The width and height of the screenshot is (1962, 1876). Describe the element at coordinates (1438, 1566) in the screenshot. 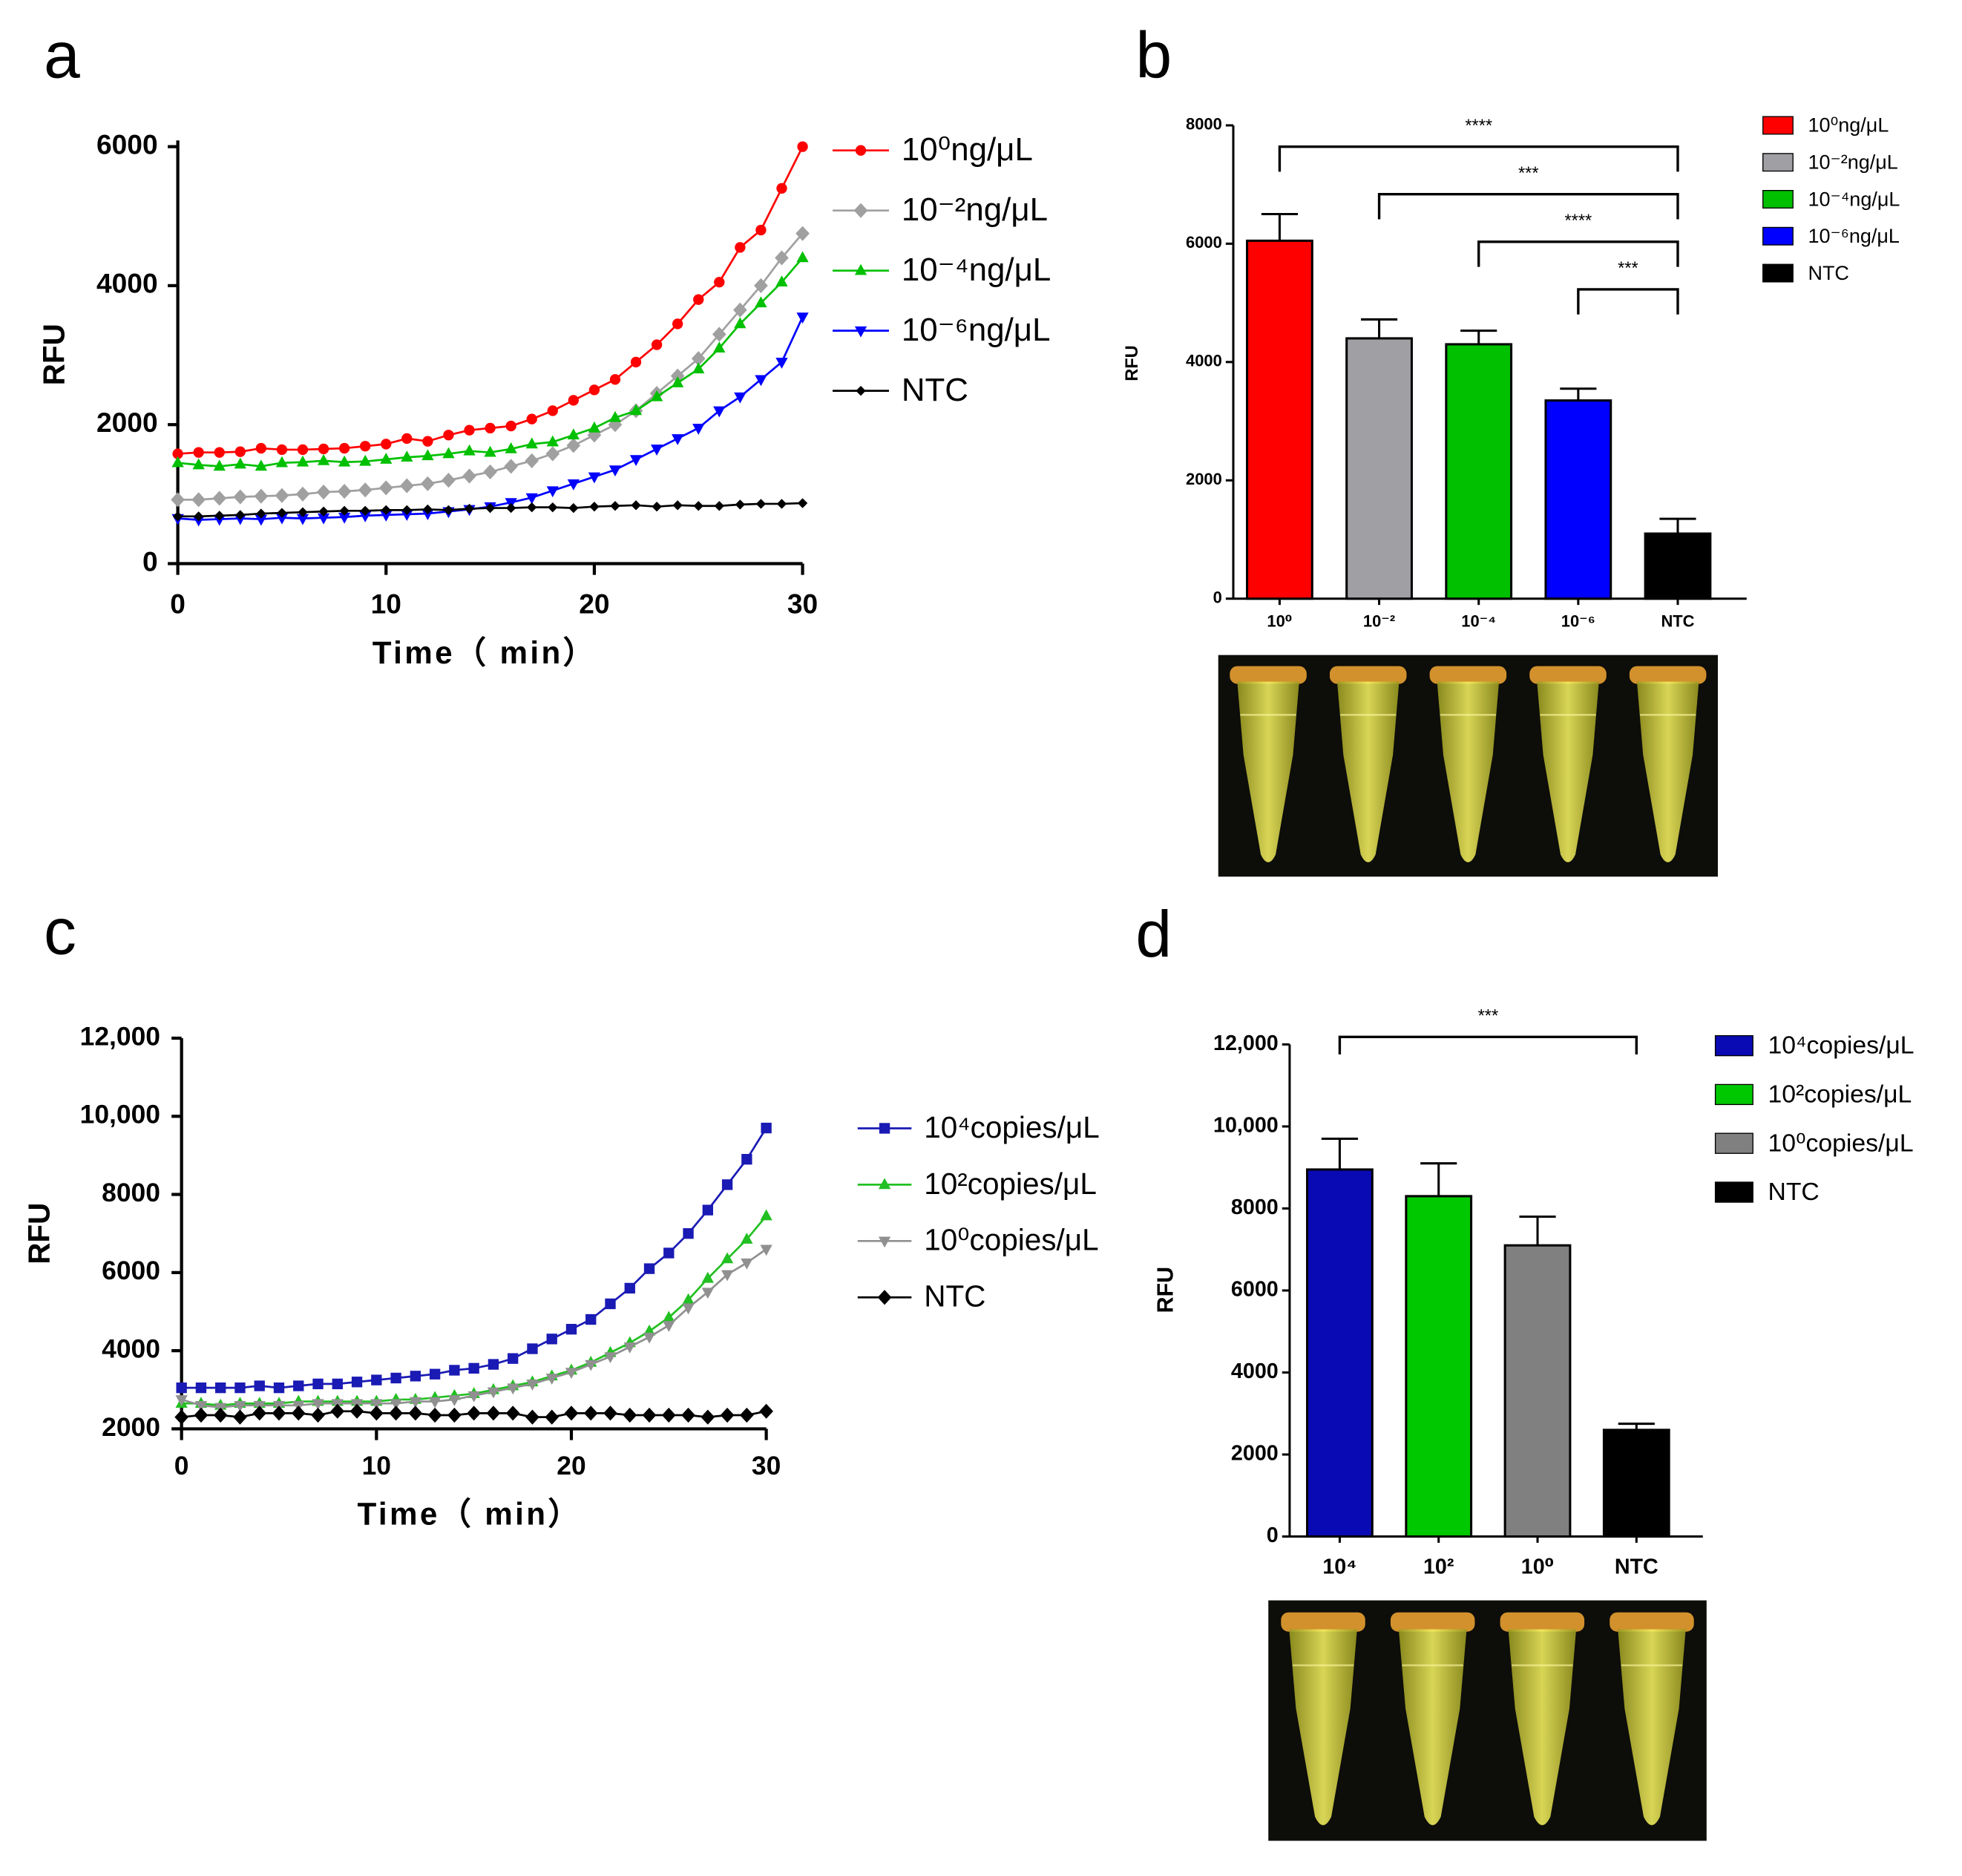

I see `x-tick-label: 10²` at that location.